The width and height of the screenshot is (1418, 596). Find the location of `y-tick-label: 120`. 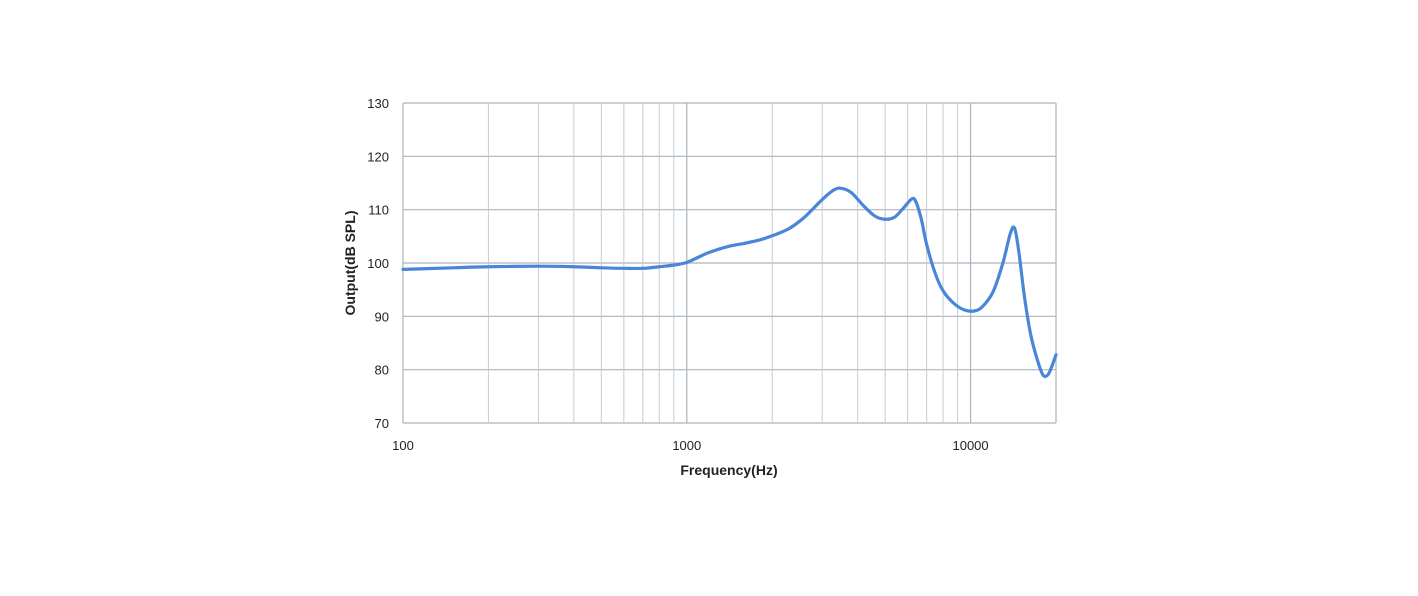

y-tick-label: 120 is located at coordinates (378, 156).